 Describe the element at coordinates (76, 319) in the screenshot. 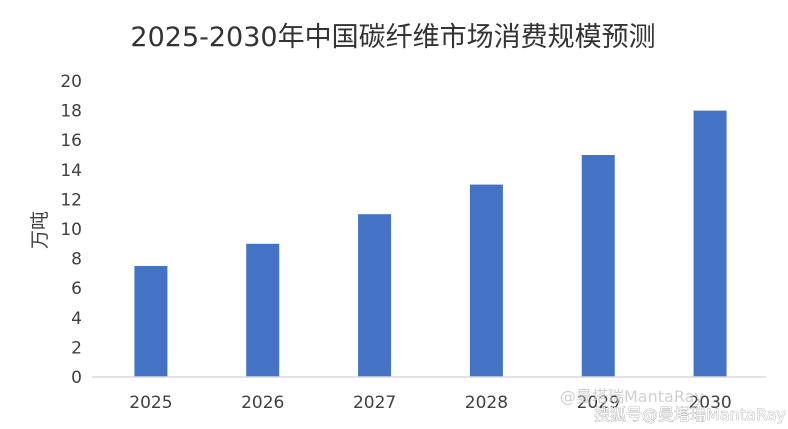

I see `y-tick-label: 4` at that location.